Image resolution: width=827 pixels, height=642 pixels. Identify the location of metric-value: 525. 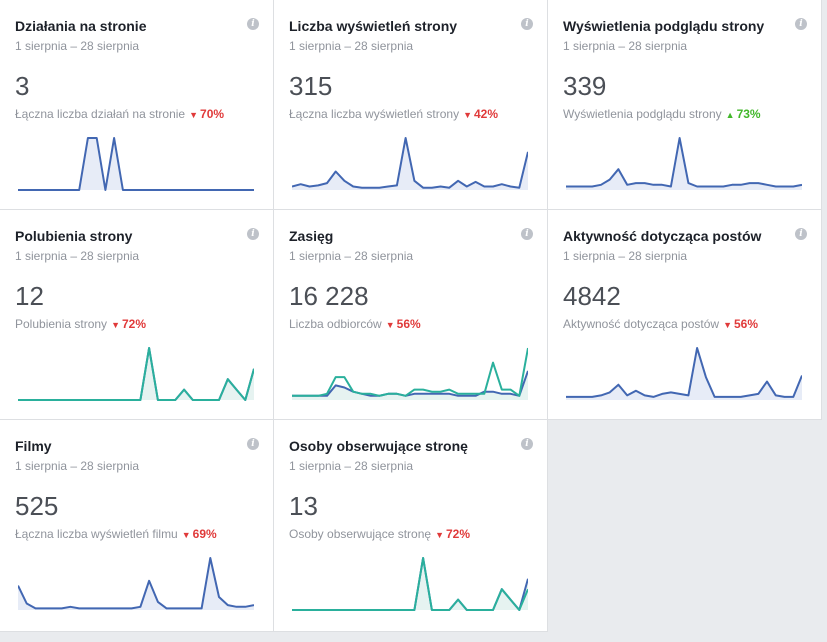
(37, 506).